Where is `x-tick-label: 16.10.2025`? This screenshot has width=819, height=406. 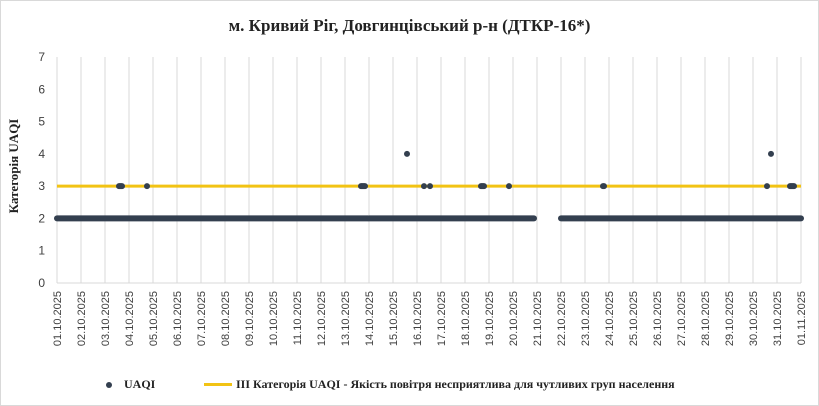 x-tick-label: 16.10.2025 is located at coordinates (418, 318).